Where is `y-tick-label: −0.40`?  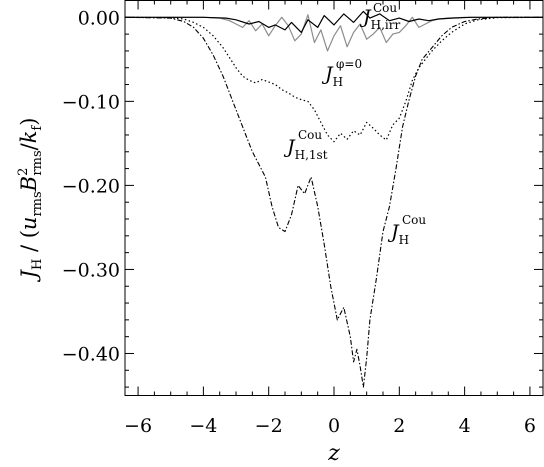
y-tick-label: −0.40 is located at coordinates (91, 354).